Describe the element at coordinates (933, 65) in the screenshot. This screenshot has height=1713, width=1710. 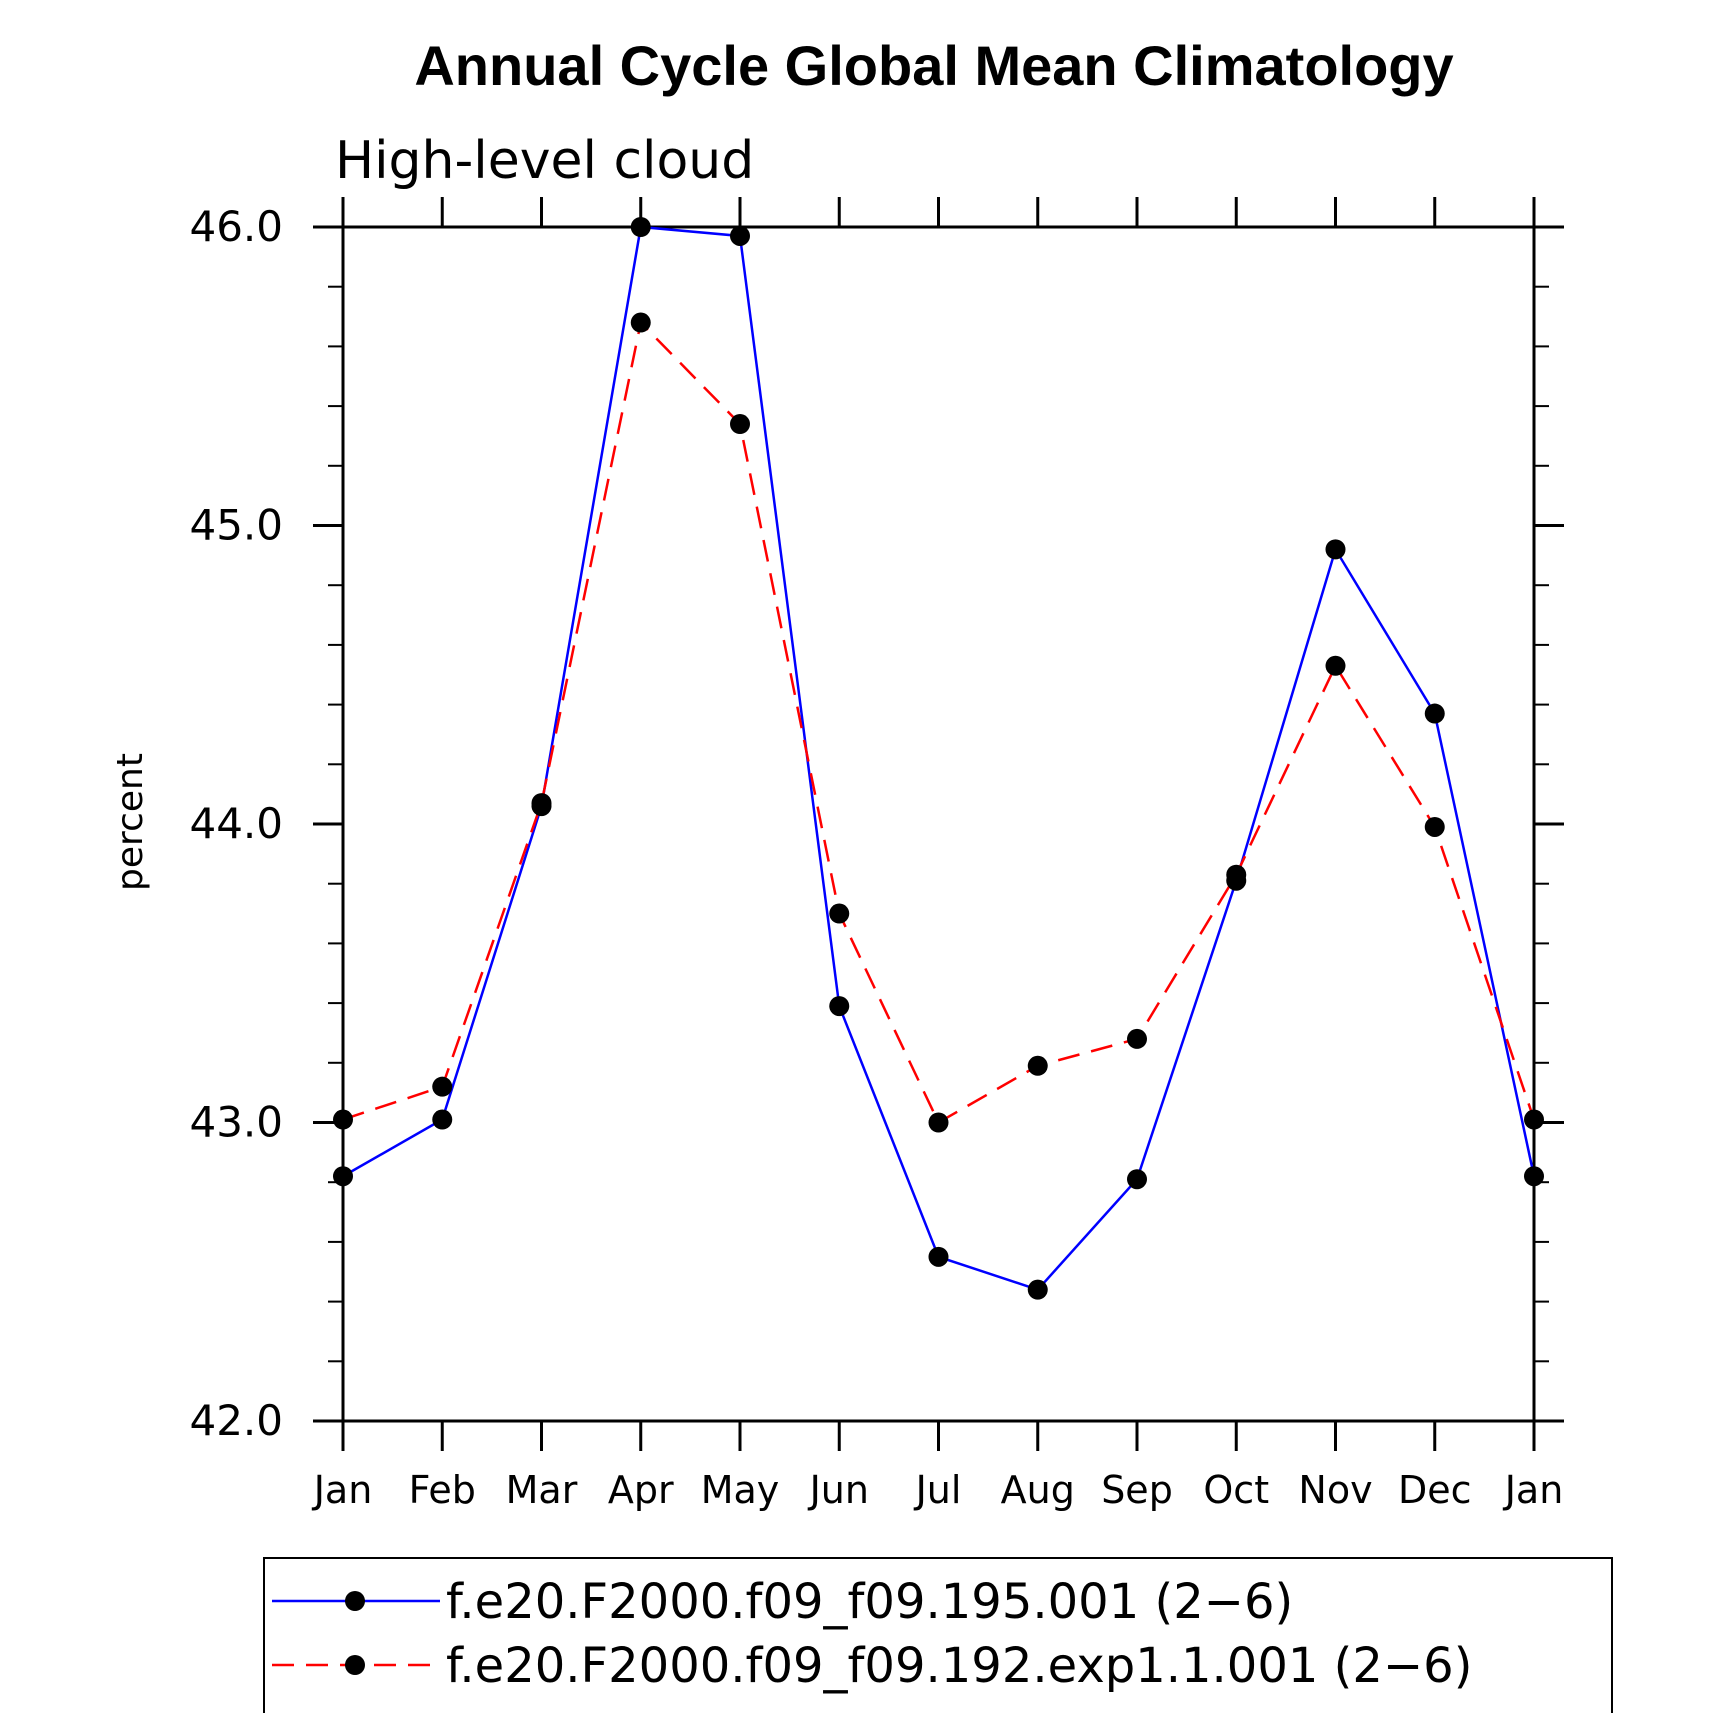
I see `chart-title: Annual Cycle Global Mean Climatology` at that location.